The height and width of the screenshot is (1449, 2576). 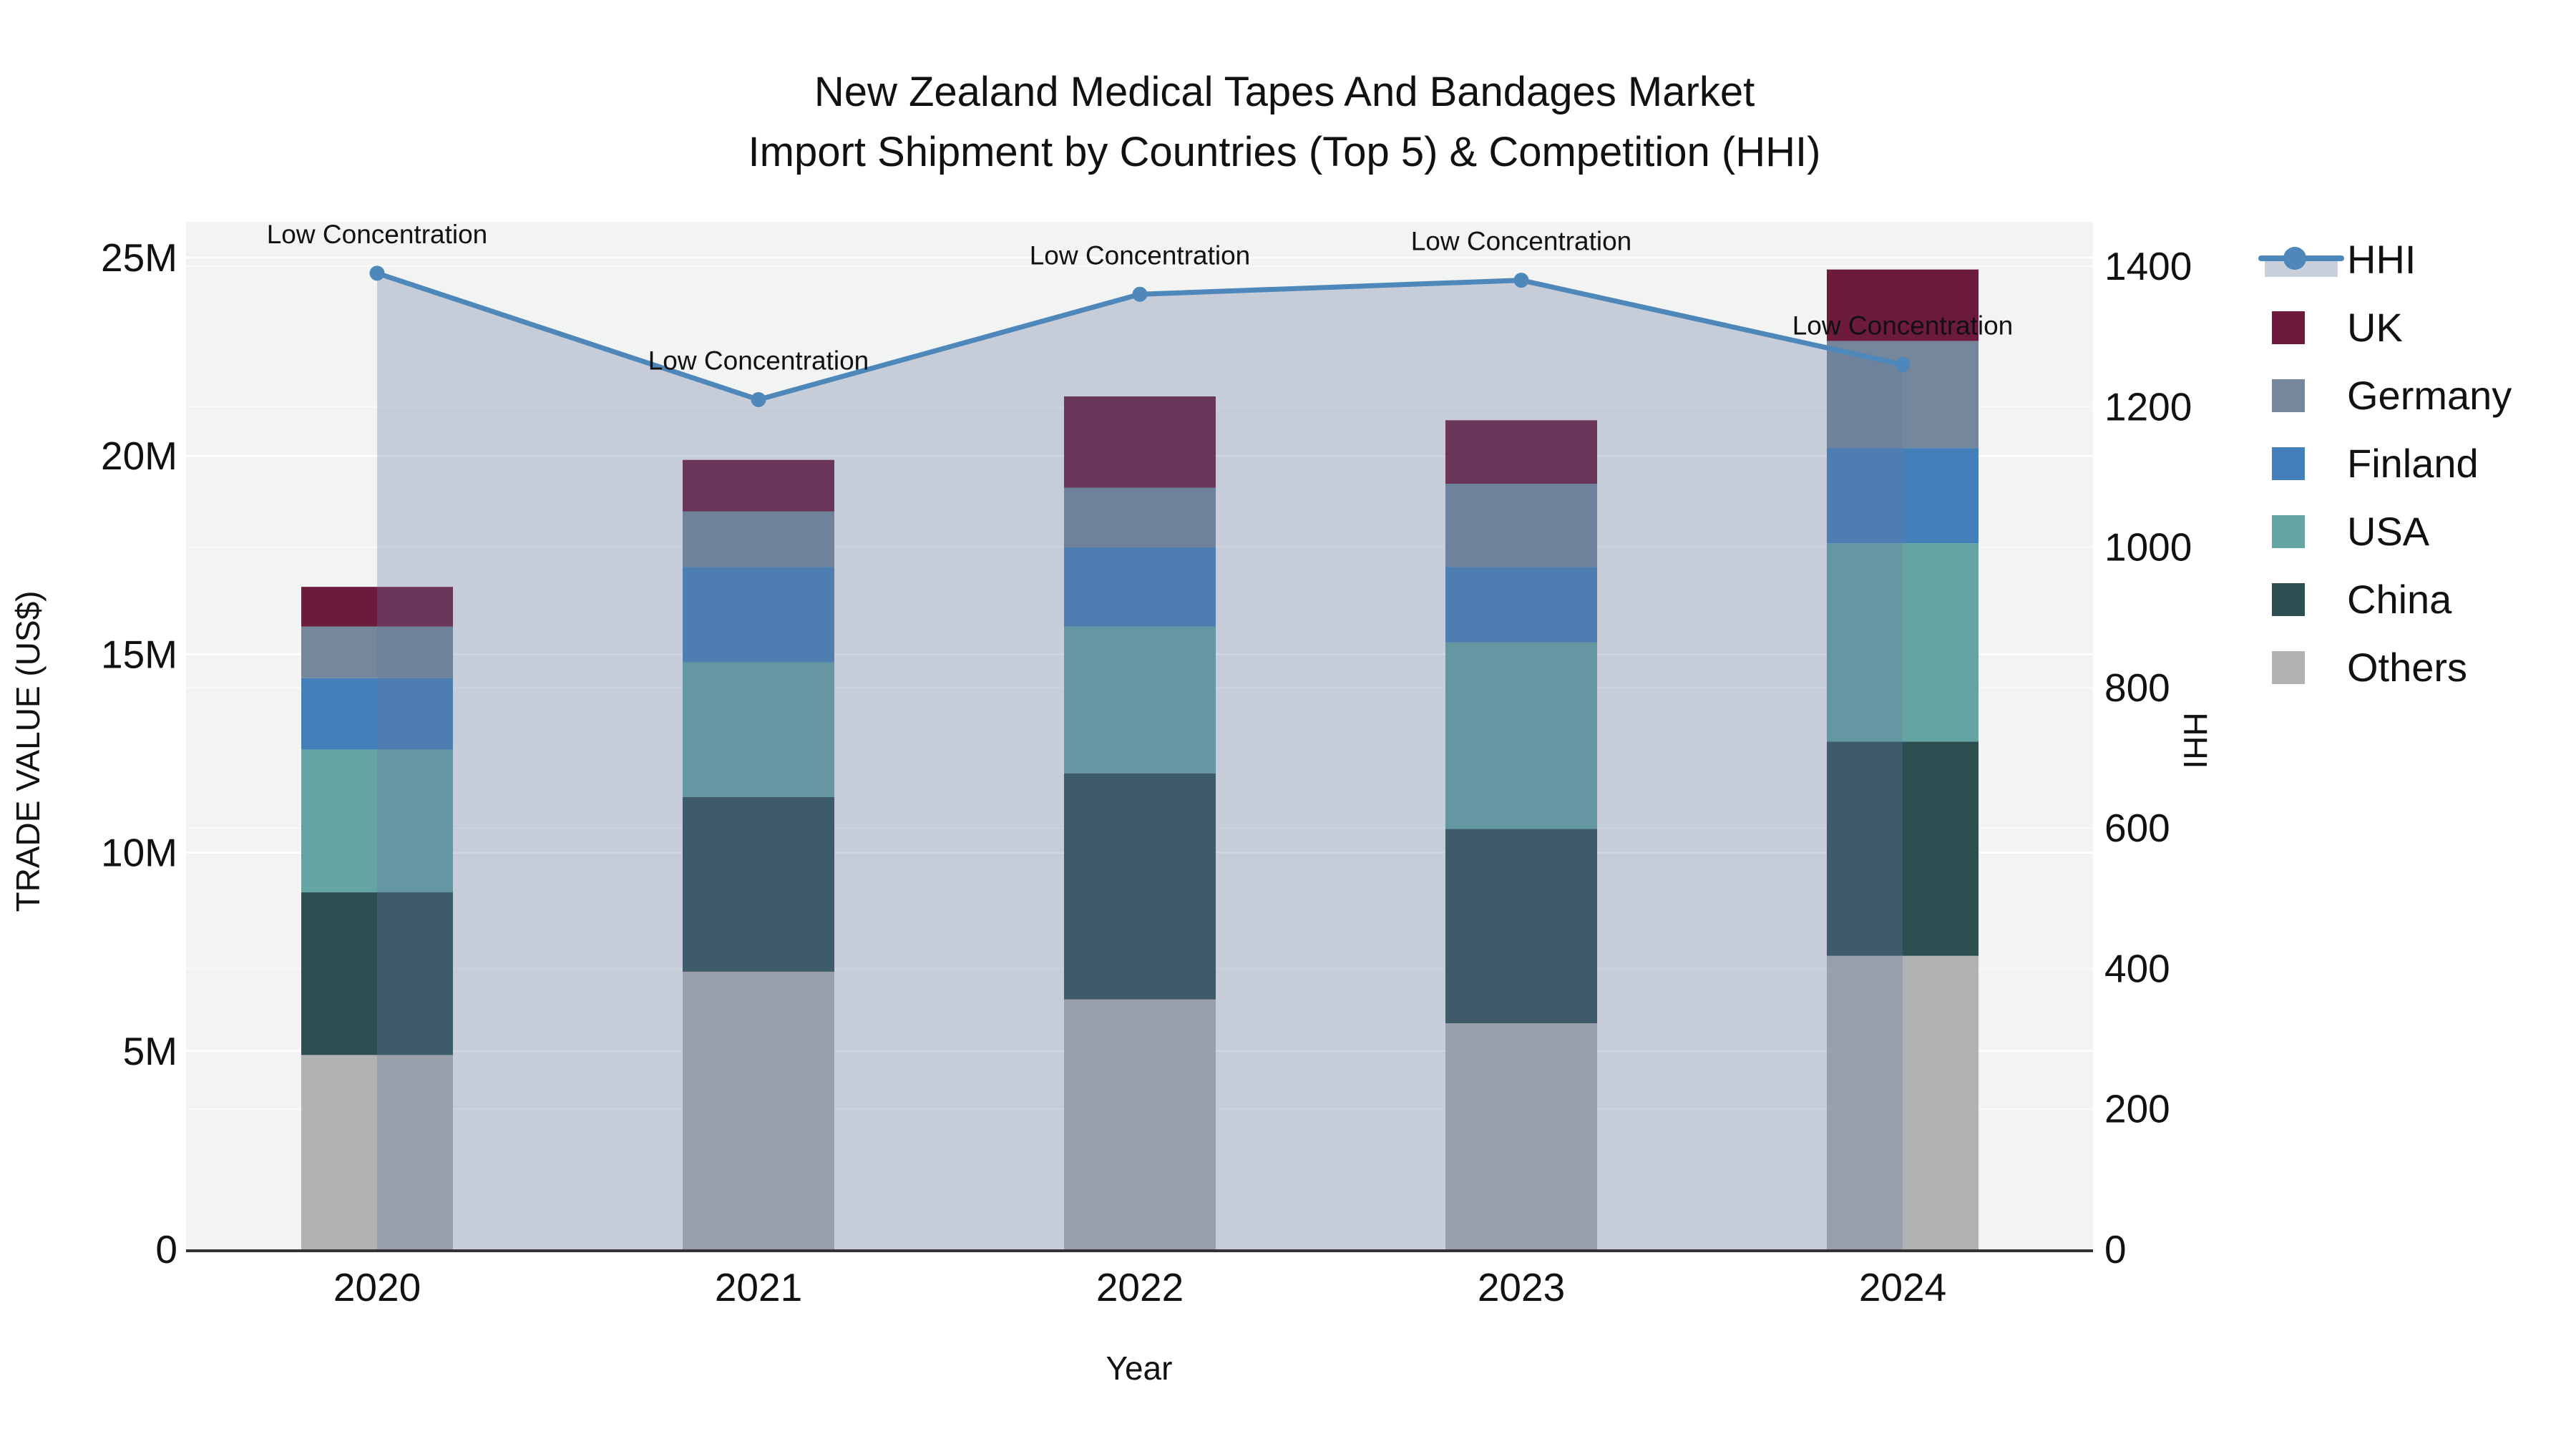 I want to click on bar-segment-germany-2022, so click(x=1140, y=517).